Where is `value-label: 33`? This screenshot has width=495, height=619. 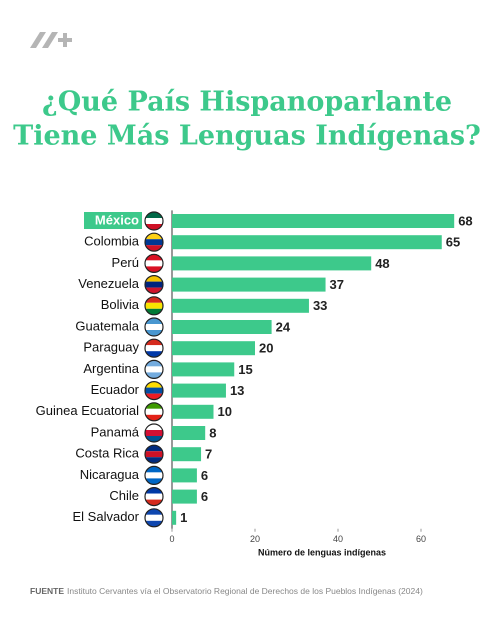
value-label: 33 is located at coordinates (320, 305).